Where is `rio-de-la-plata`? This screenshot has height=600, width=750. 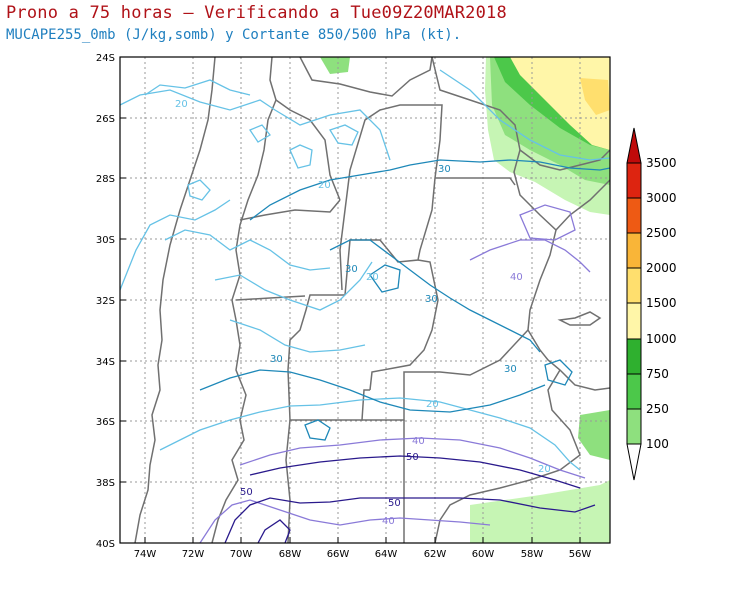 rio-de-la-plata is located at coordinates (568, 360).